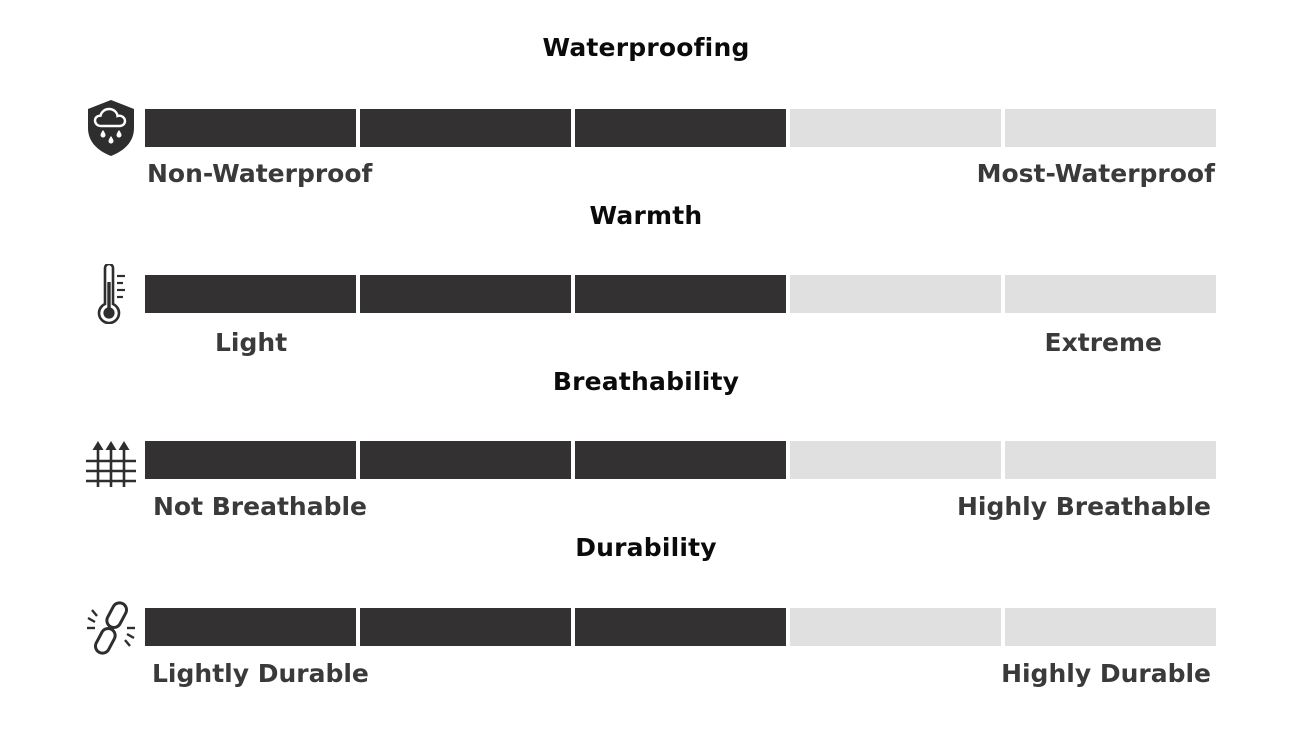 This screenshot has width=1310, height=742. Describe the element at coordinates (260, 506) in the screenshot. I see `breathability-min-label: Not Breathable` at that location.